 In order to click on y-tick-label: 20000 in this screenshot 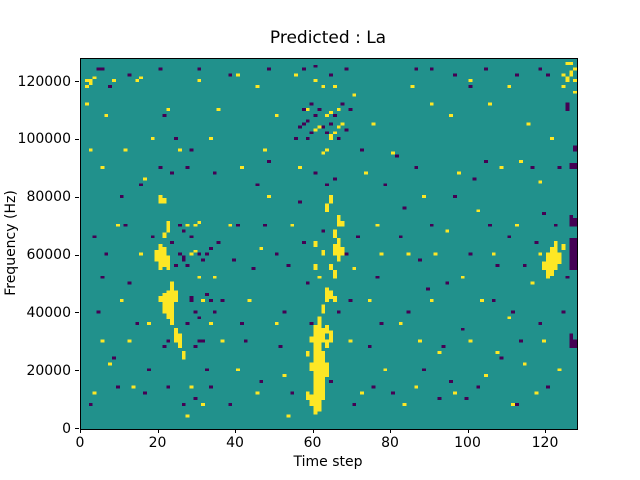, I will do `click(48, 370)`.